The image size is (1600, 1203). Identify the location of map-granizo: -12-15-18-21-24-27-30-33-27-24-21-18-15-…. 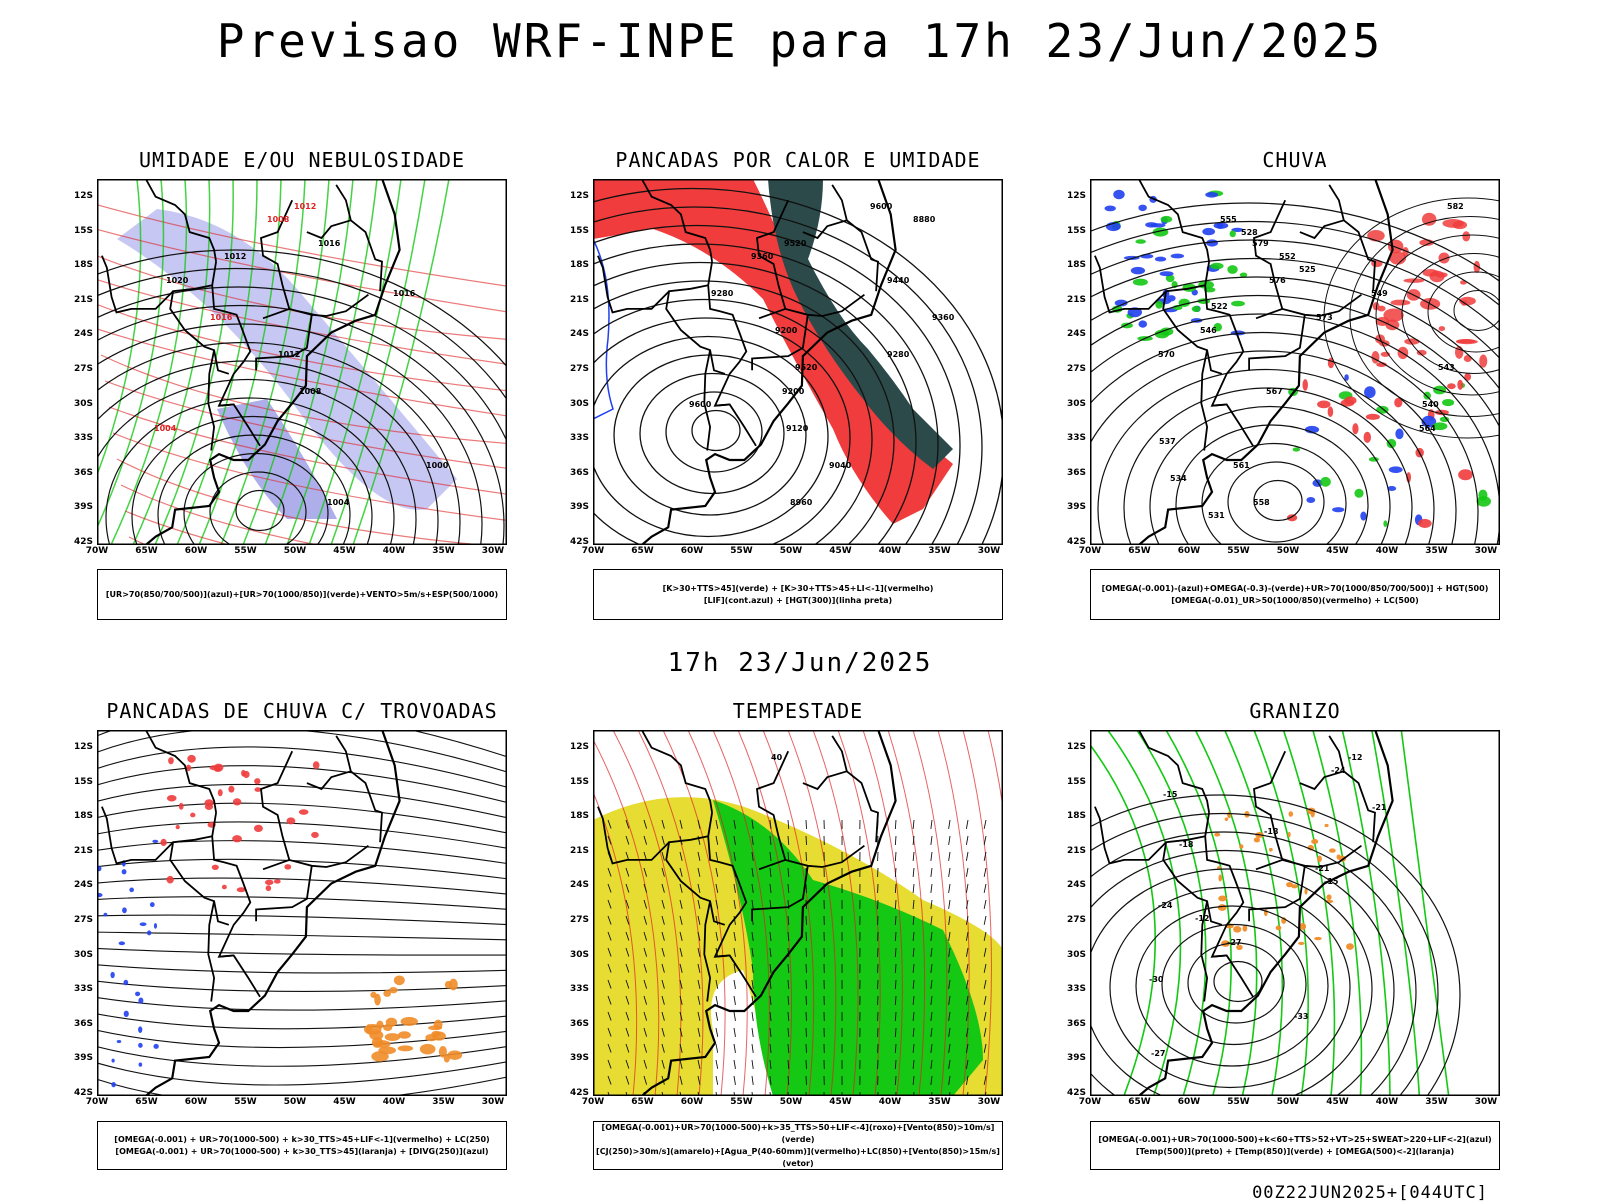
(1295, 913).